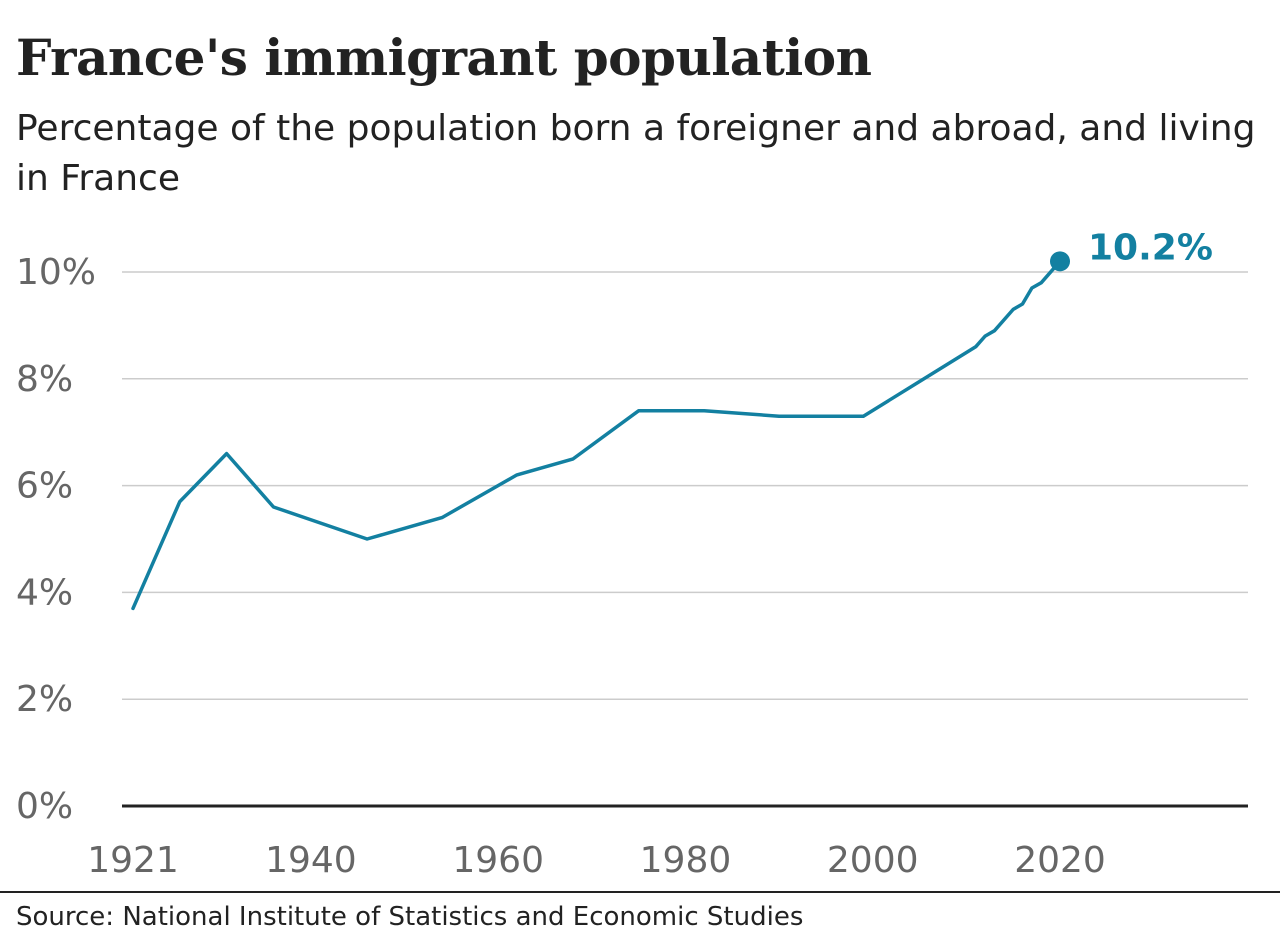 The width and height of the screenshot is (1280, 940). What do you see at coordinates (873, 860) in the screenshot?
I see `x-tick-label: 2000` at bounding box center [873, 860].